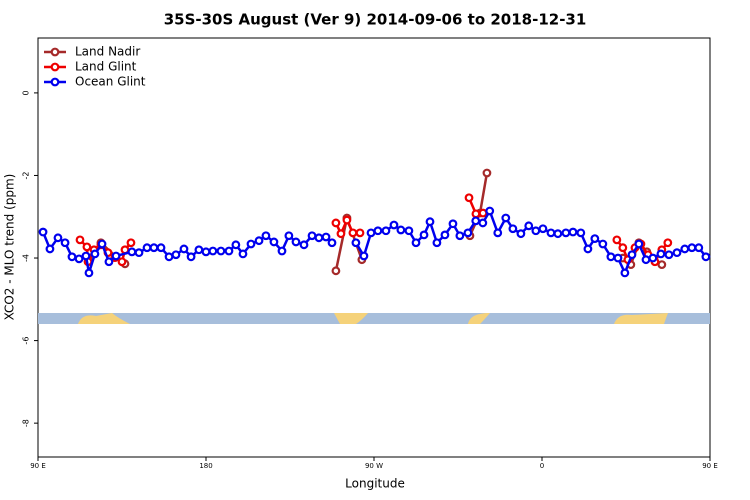 The width and height of the screenshot is (750, 500). Describe the element at coordinates (375, 484) in the screenshot. I see `x-axis-label: Longitude` at that location.